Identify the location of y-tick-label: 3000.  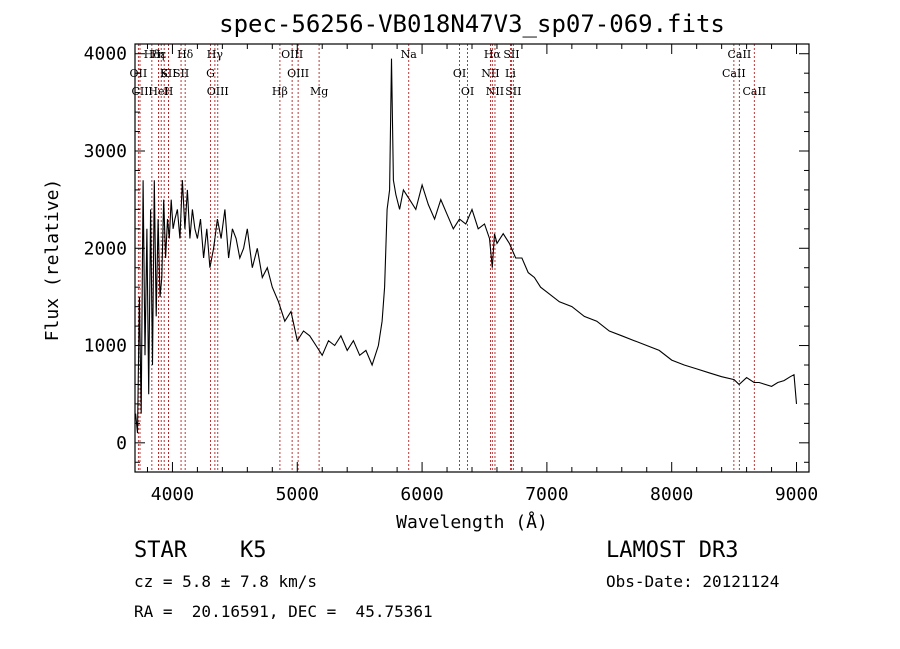
(105, 151).